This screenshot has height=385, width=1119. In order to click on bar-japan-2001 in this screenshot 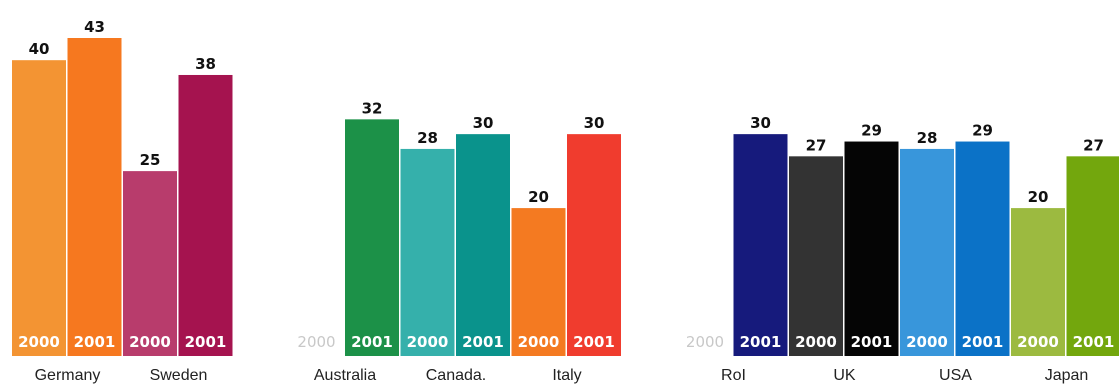, I will do `click(1092, 256)`.